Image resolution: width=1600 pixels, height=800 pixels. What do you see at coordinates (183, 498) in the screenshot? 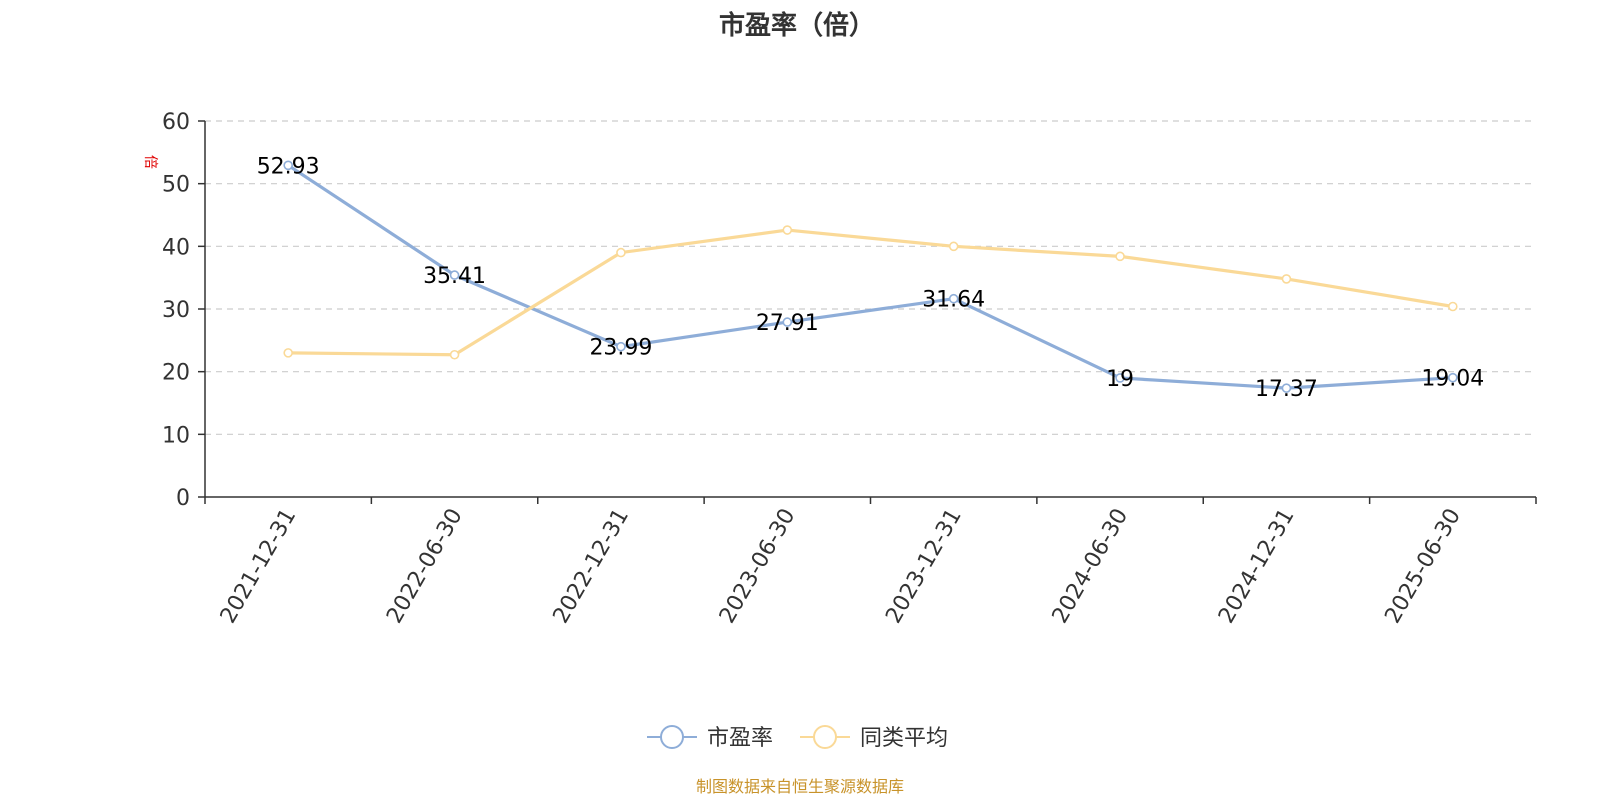
I see `y-tick-label: 0` at bounding box center [183, 498].